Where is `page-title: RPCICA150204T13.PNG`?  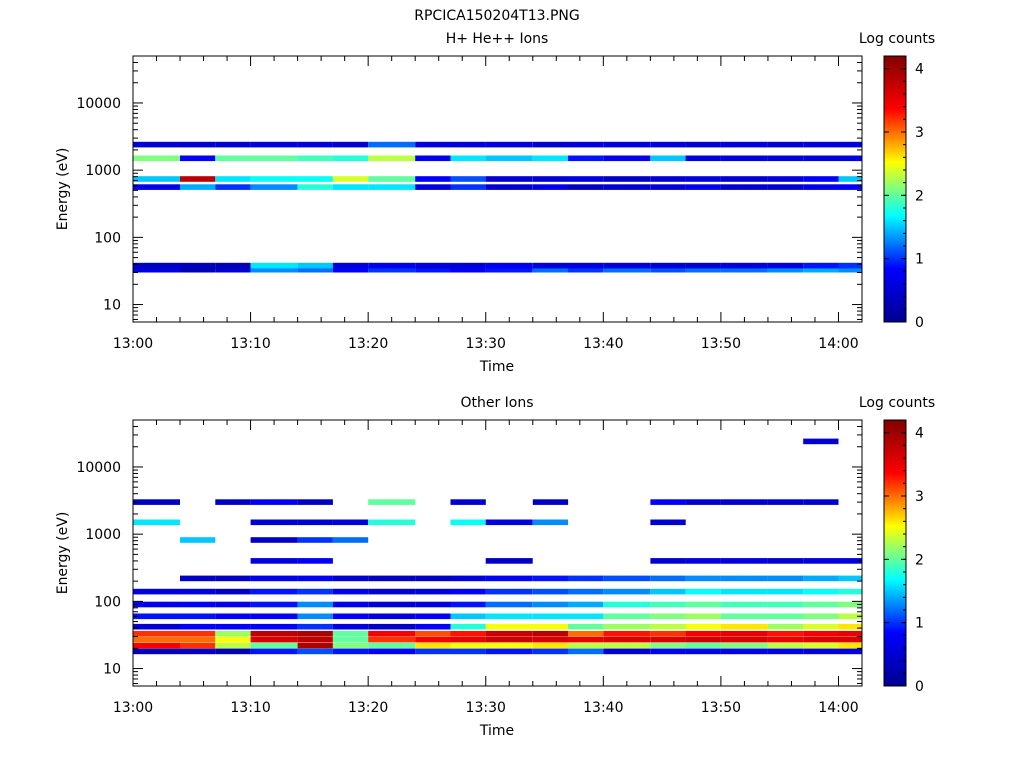 page-title: RPCICA150204T13.PNG is located at coordinates (496, 16).